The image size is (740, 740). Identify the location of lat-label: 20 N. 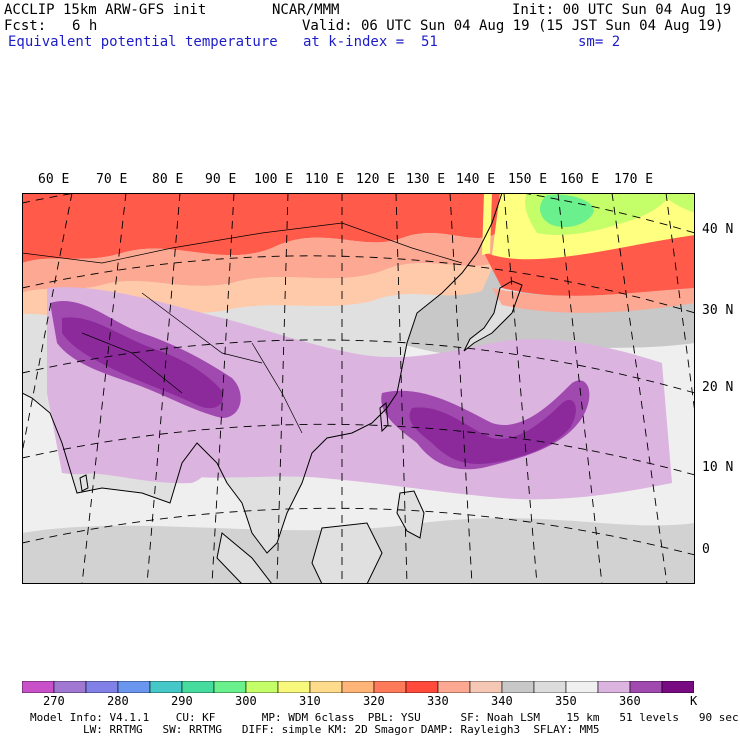
(718, 387).